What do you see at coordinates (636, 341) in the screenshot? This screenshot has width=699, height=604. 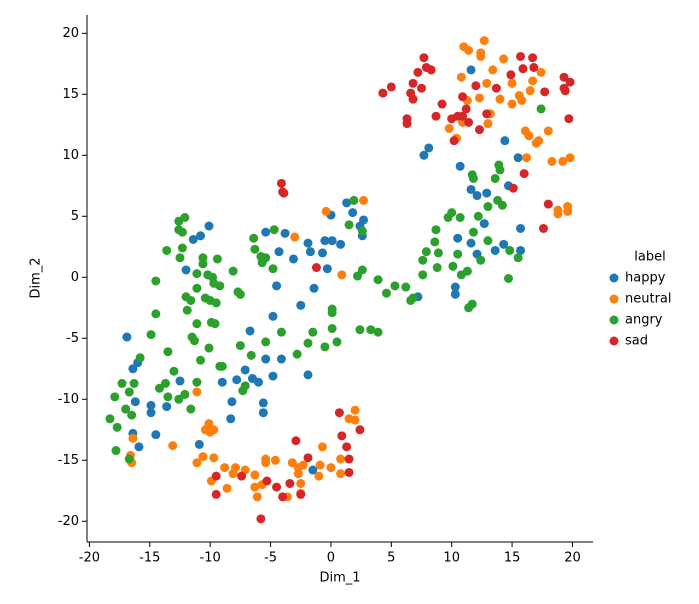 I see `legend-label: sad` at bounding box center [636, 341].